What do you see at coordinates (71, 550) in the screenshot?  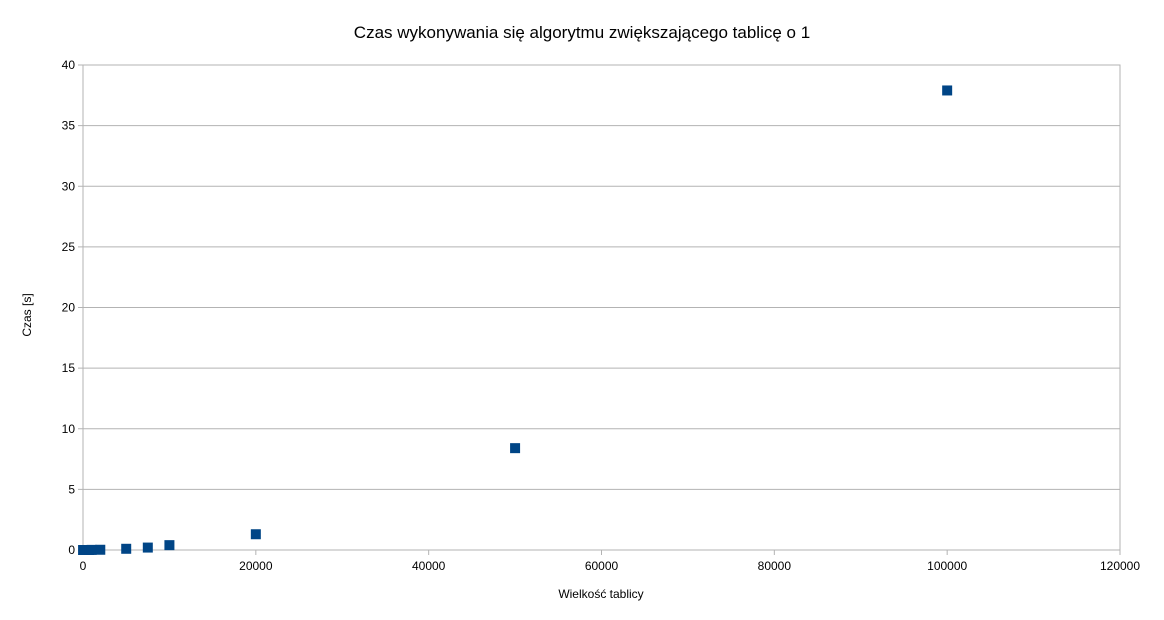 I see `y-tick-label: 0` at bounding box center [71, 550].